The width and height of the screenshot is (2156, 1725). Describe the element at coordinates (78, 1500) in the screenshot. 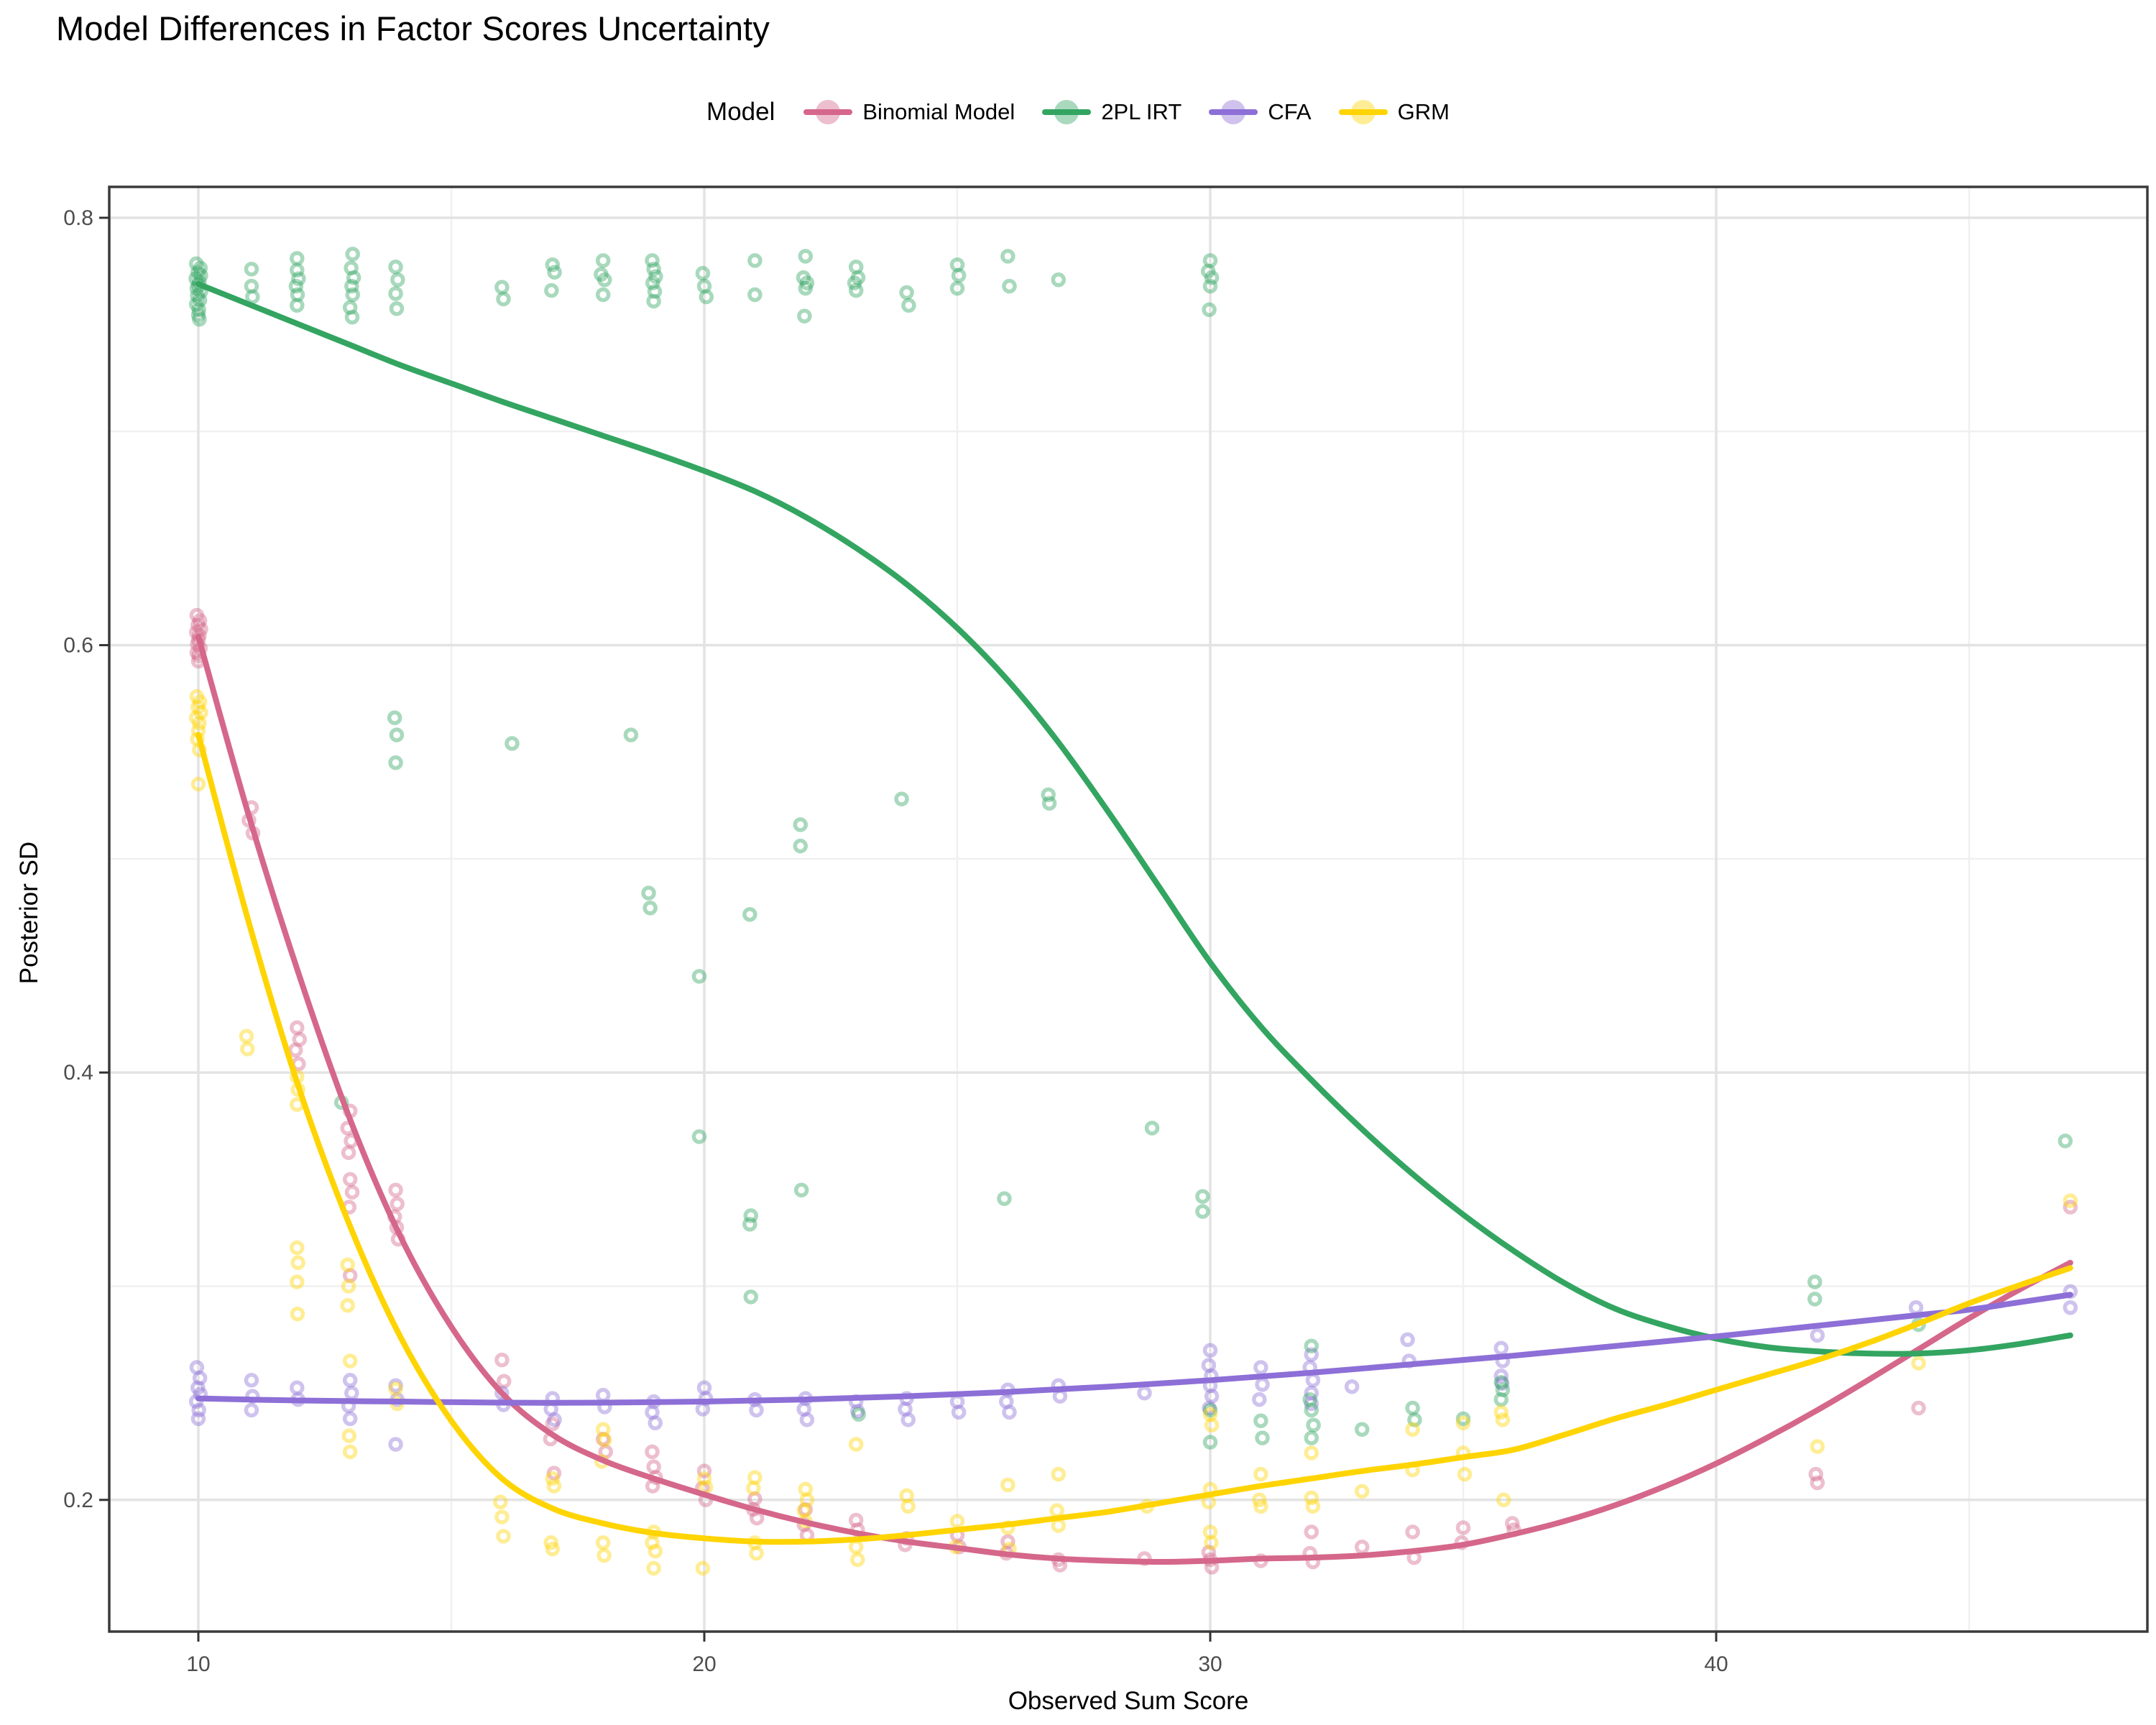

I see `y-tick-label: 0.2` at that location.